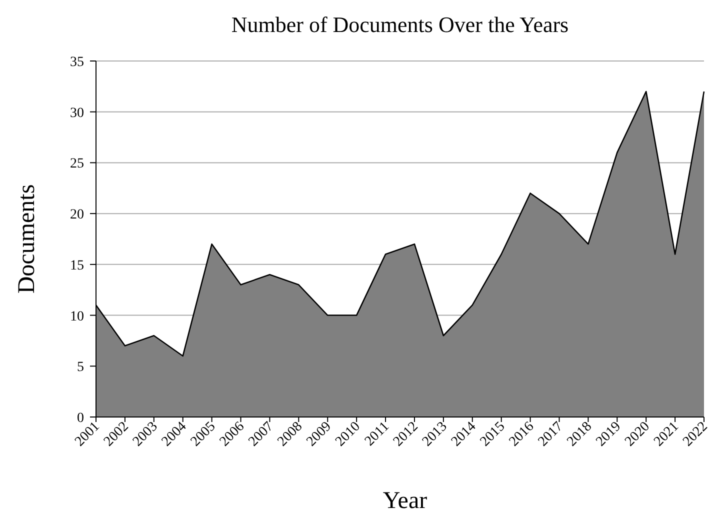 This screenshot has height=514, width=716. I want to click on x-tick-label: 2011, so click(377, 434).